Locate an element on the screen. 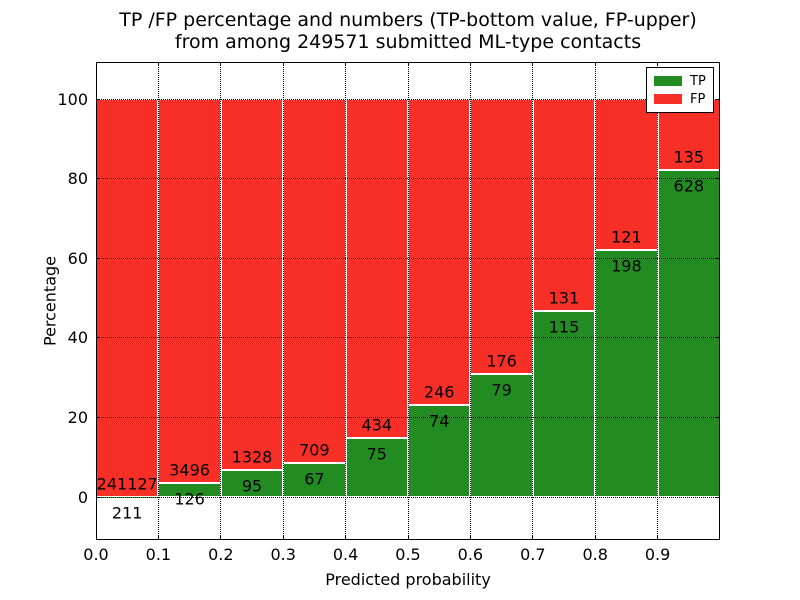 The height and width of the screenshot is (600, 800). legend-label-fp: FP is located at coordinates (698, 99).